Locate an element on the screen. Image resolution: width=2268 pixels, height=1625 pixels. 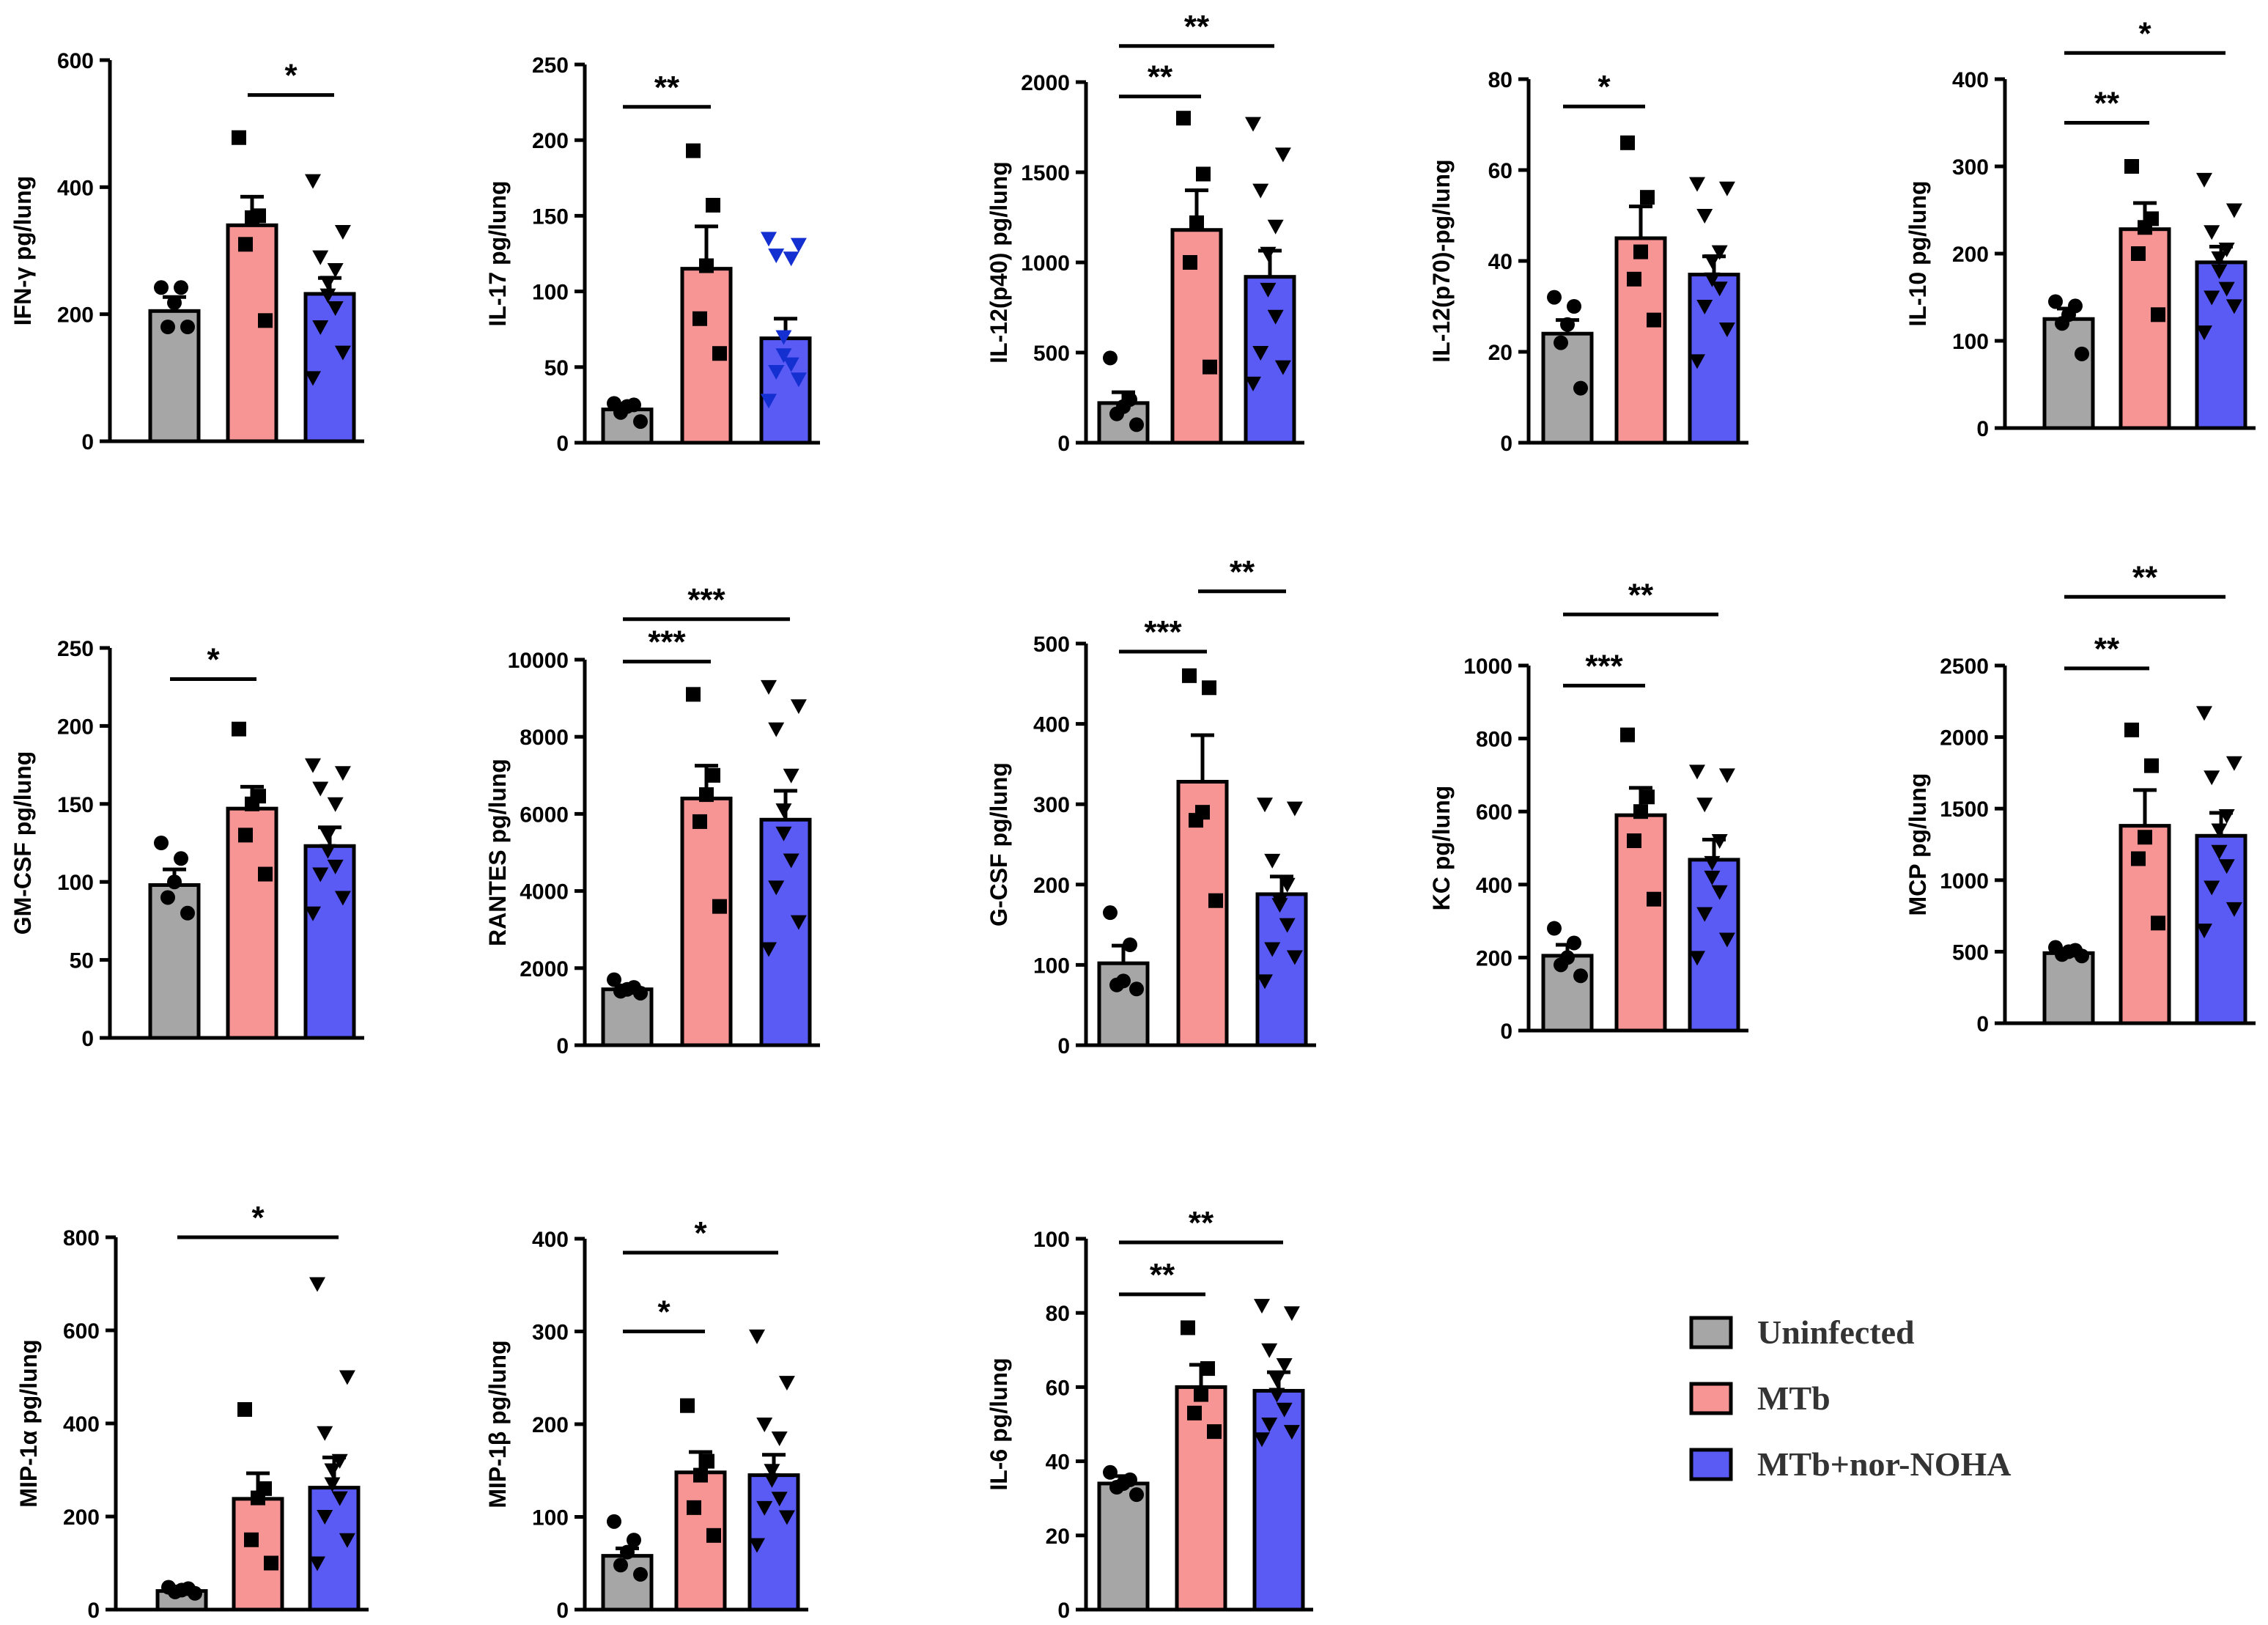
y-axis-title: IFN-γ pg/lung is located at coordinates (23, 250).